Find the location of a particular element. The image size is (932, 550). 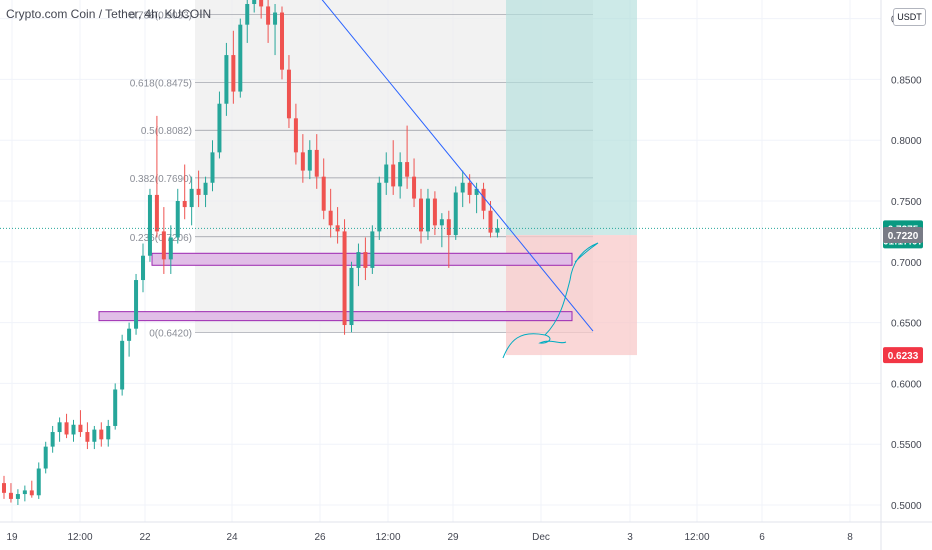

price-axis-label: 0.8500 is located at coordinates (906, 80).